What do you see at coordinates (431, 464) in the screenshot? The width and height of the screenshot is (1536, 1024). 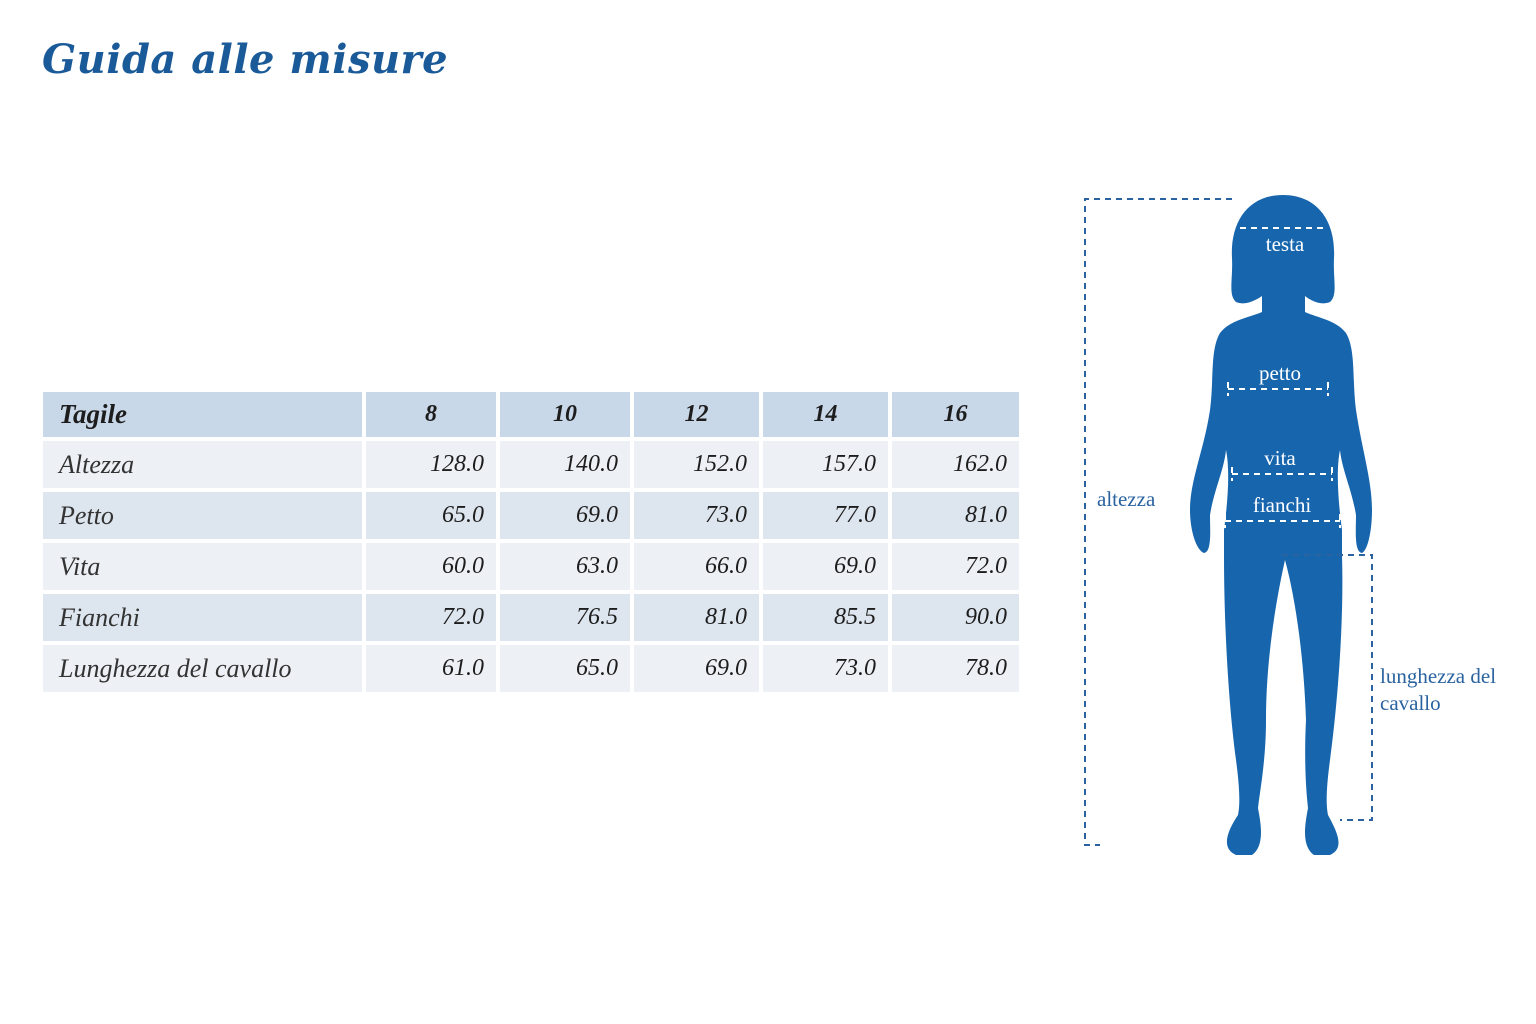 I see `cell: 128.0` at bounding box center [431, 464].